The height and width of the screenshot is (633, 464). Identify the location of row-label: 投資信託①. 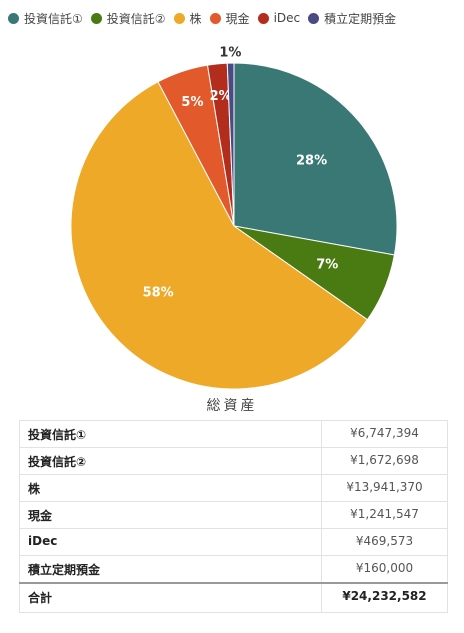
(170, 434).